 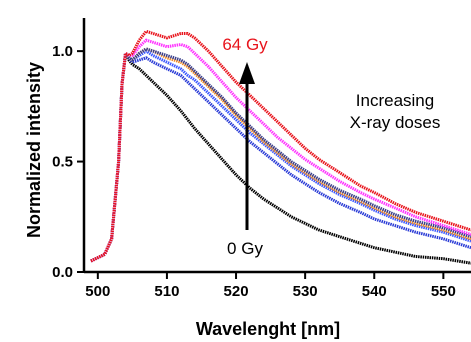 I want to click on x-axis-label: Wavelenght [nm], so click(x=268, y=329).